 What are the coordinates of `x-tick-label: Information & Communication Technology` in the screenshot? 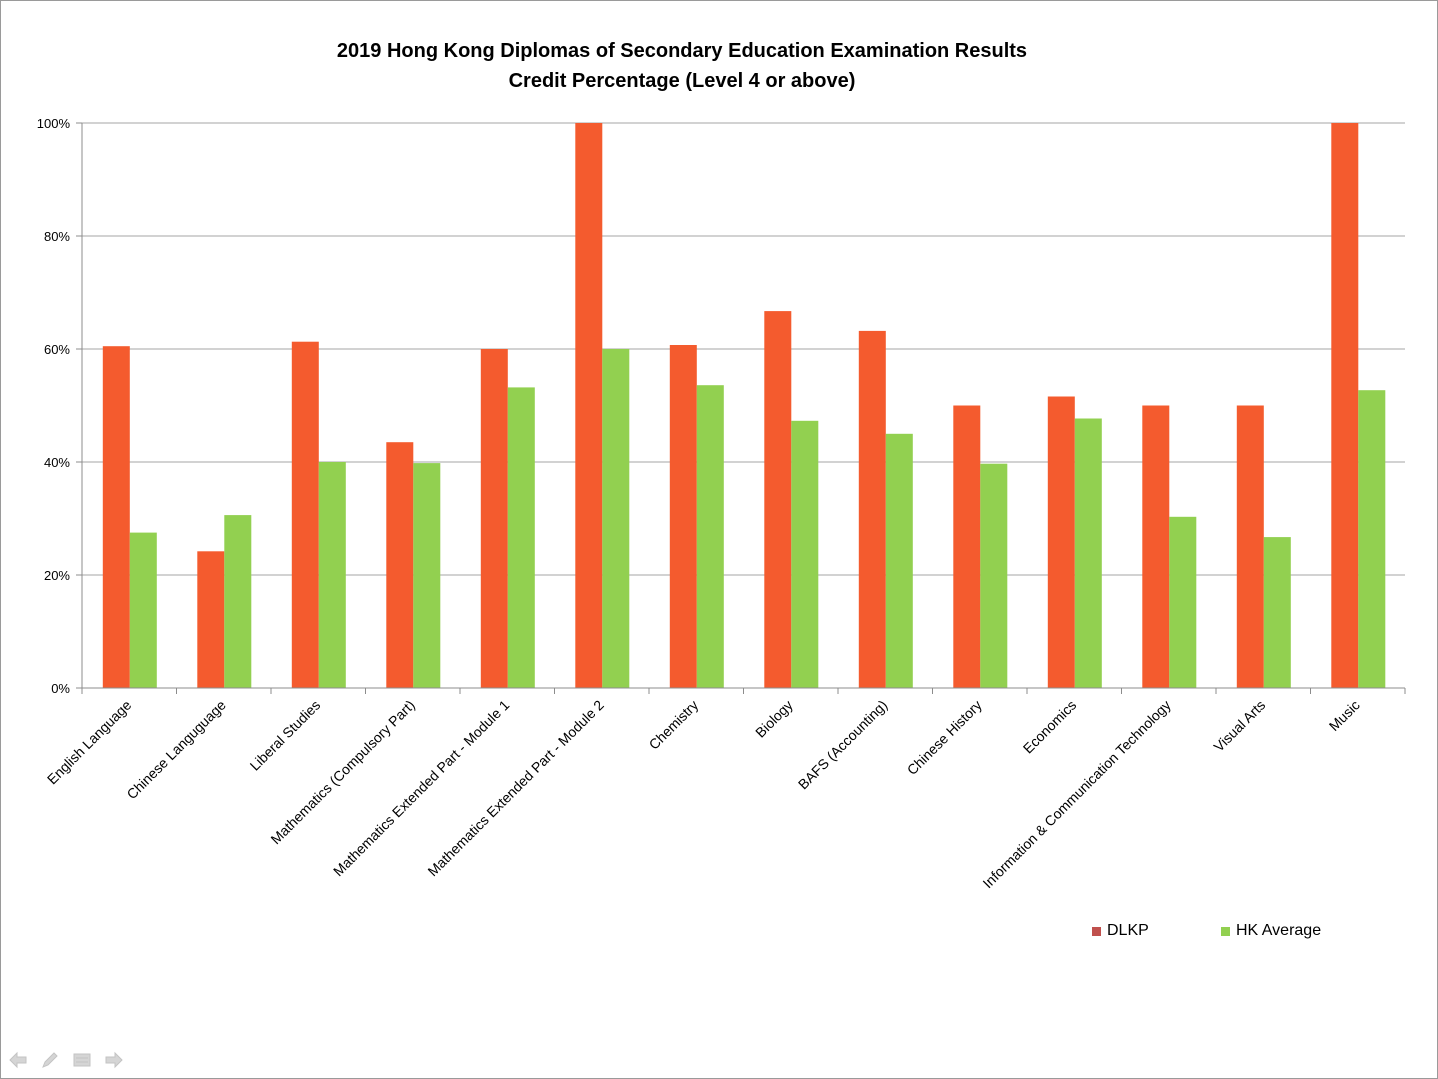 It's located at (1076, 794).